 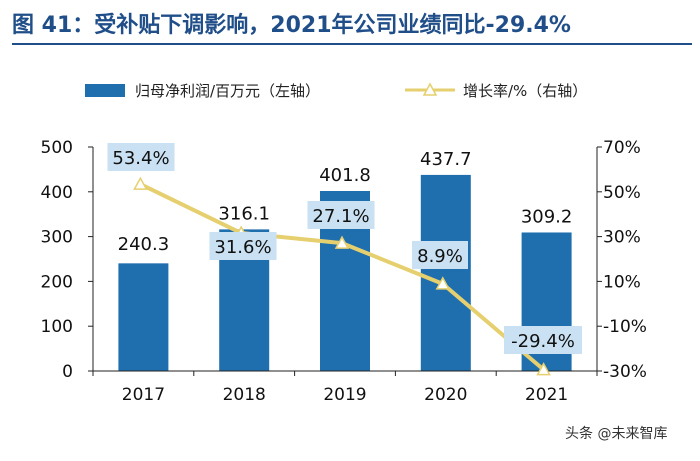 I want to click on figure-header: 图 41：受补贴下调影响，2021年公司业绩同比-29.4%, so click(x=350, y=22).